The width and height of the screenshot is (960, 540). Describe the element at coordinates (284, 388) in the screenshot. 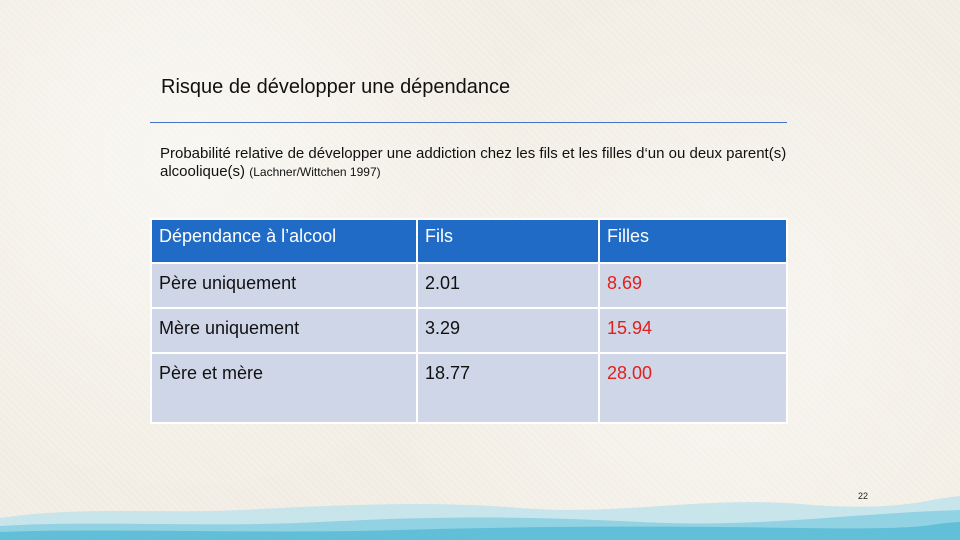

I see `row-label: Père et mère` at that location.